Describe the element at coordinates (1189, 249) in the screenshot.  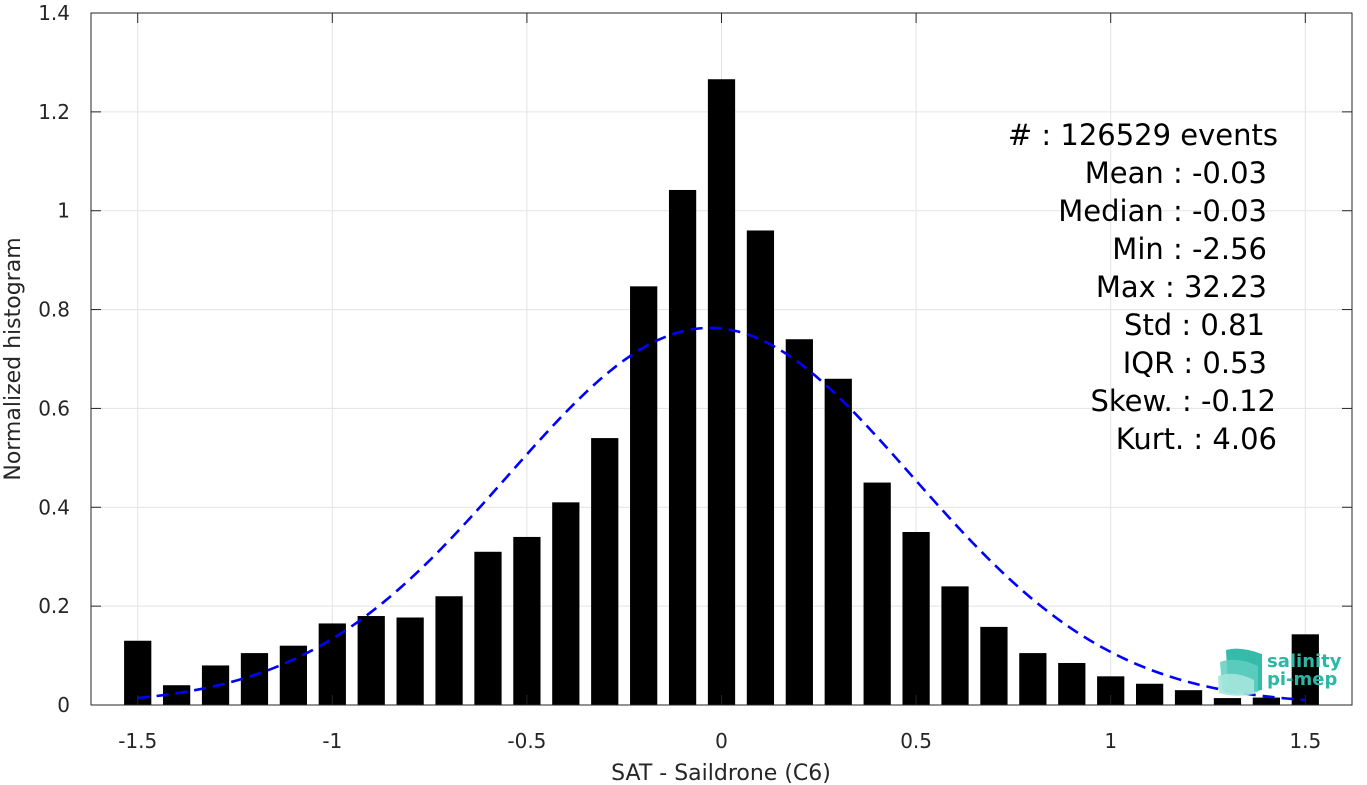
I see `stat-min: Min : -2.56` at that location.